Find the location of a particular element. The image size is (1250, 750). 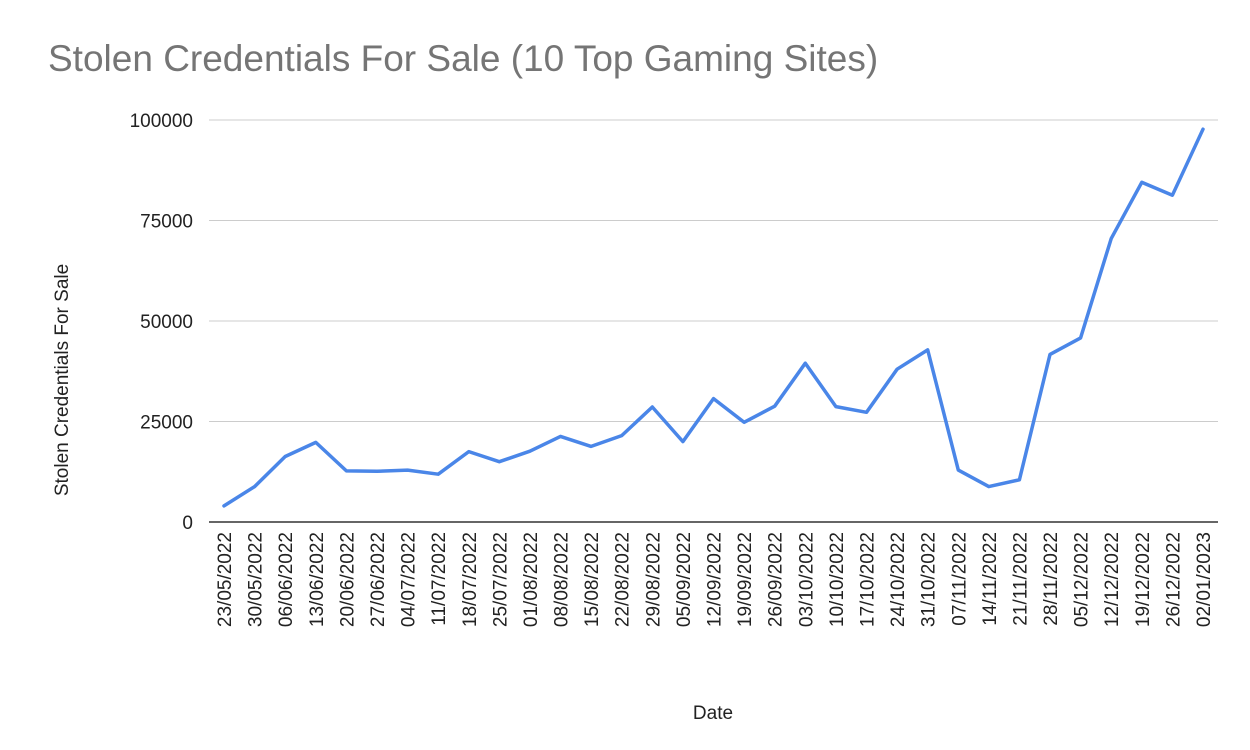

y-tick-label: 50000 is located at coordinates (166, 322).